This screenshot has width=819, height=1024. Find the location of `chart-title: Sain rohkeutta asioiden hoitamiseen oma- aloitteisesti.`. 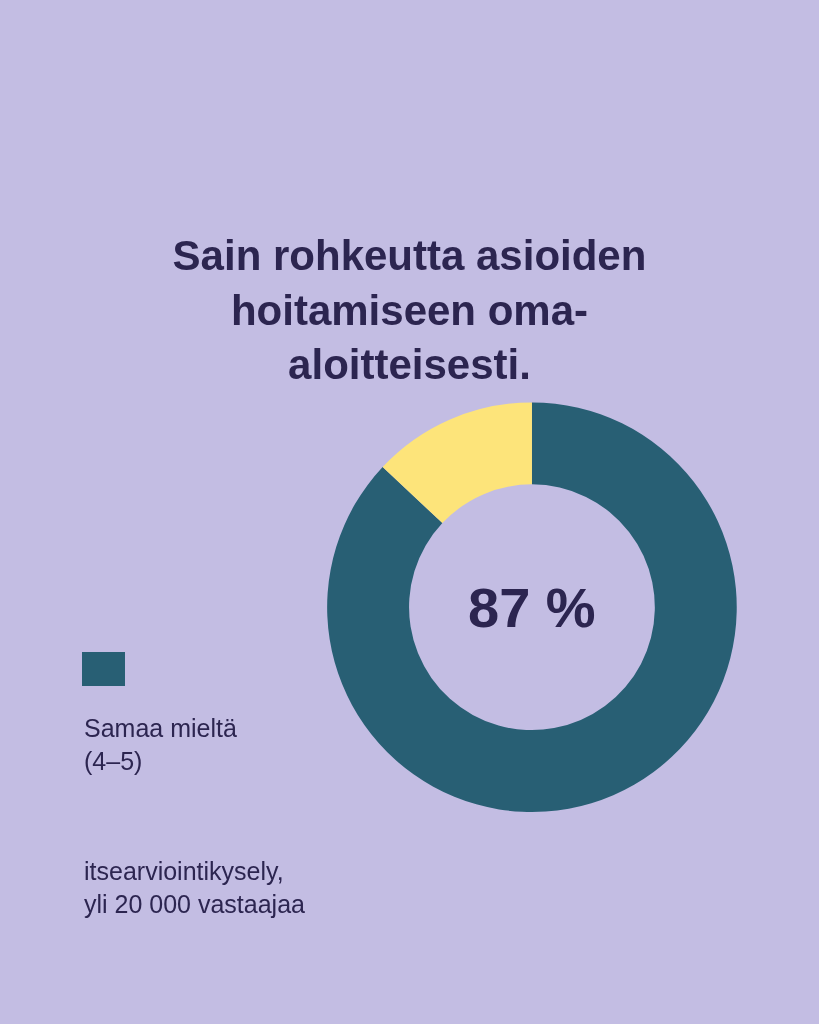

chart-title: Sain rohkeutta asioiden hoitamiseen oma- aloitteisesti. is located at coordinates (409, 310).